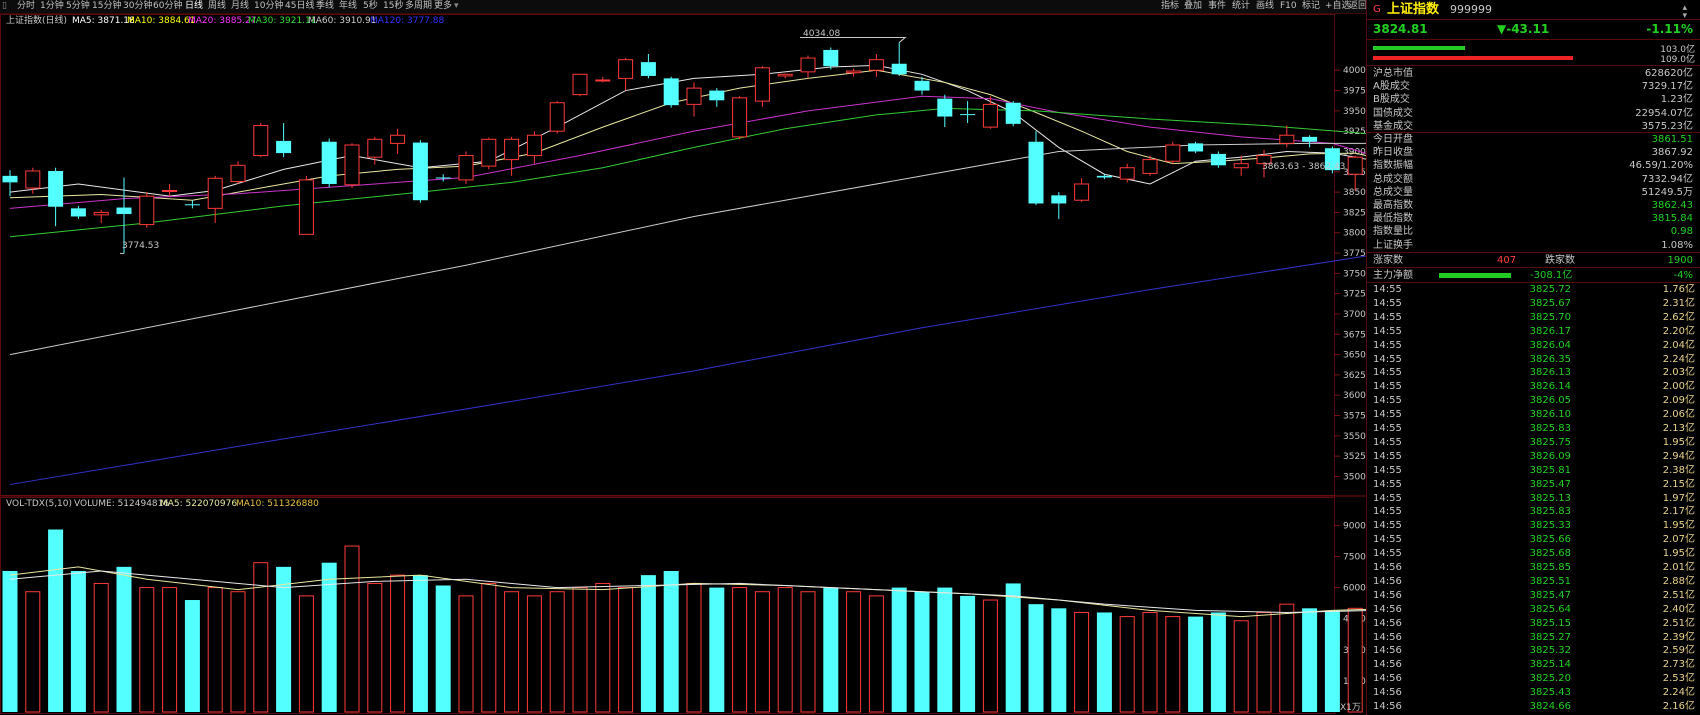 The width and height of the screenshot is (1700, 715). What do you see at coordinates (1533, 360) in the screenshot?
I see `tick-row: 14:55 3826.35 2.24亿` at bounding box center [1533, 360].